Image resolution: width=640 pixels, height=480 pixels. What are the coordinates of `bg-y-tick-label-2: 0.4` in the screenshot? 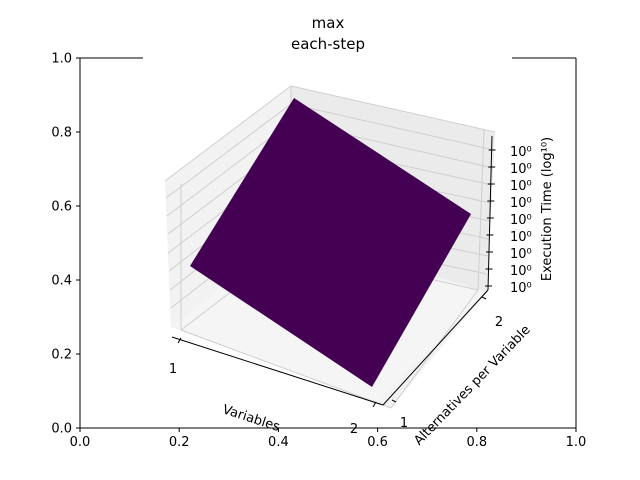 It's located at (61, 281).